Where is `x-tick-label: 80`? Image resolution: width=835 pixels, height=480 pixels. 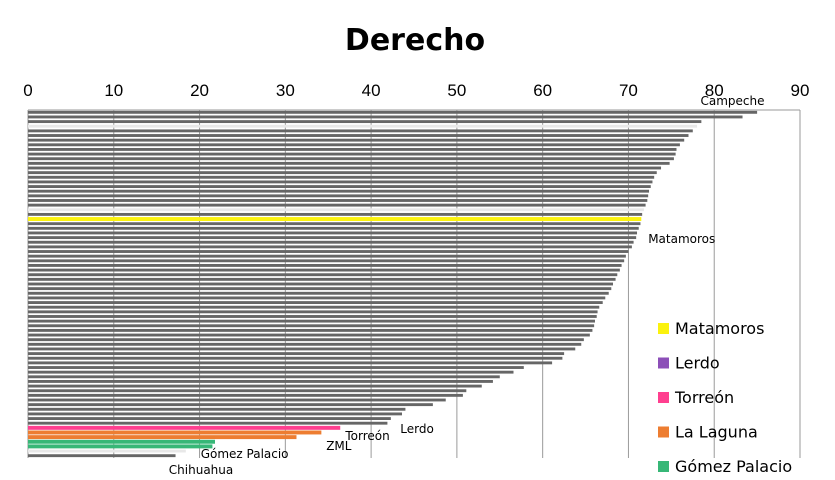 x-tick-label: 80 is located at coordinates (714, 90).